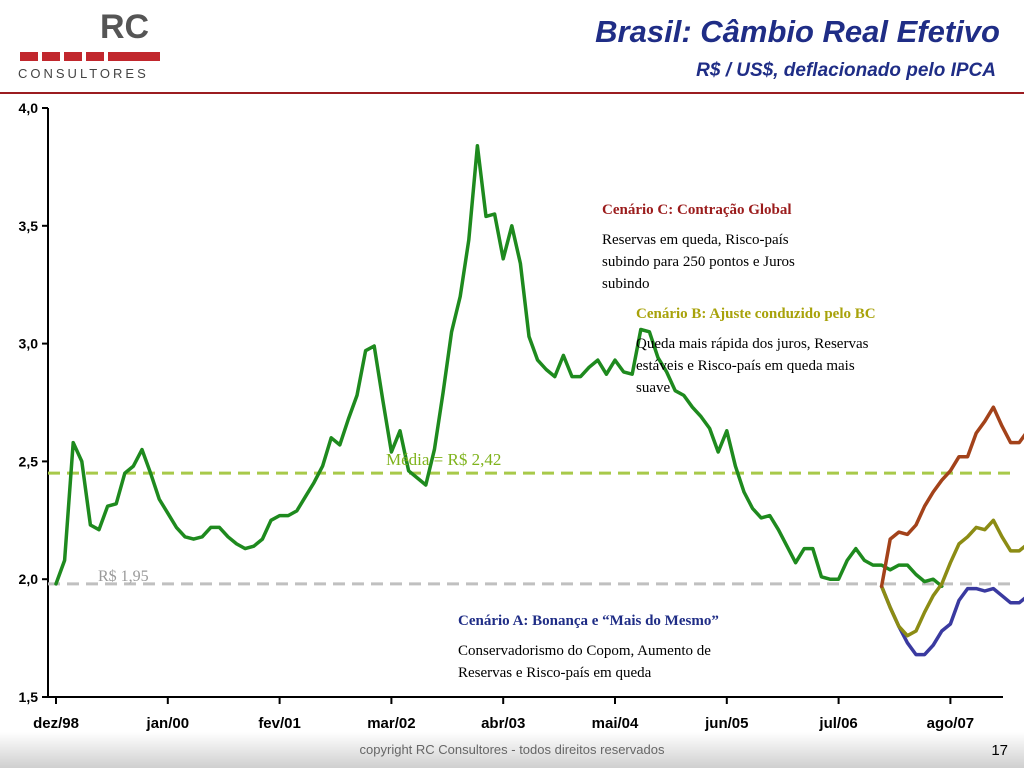  I want to click on mean-line-label: Média = R$ 2,42, so click(443, 459).